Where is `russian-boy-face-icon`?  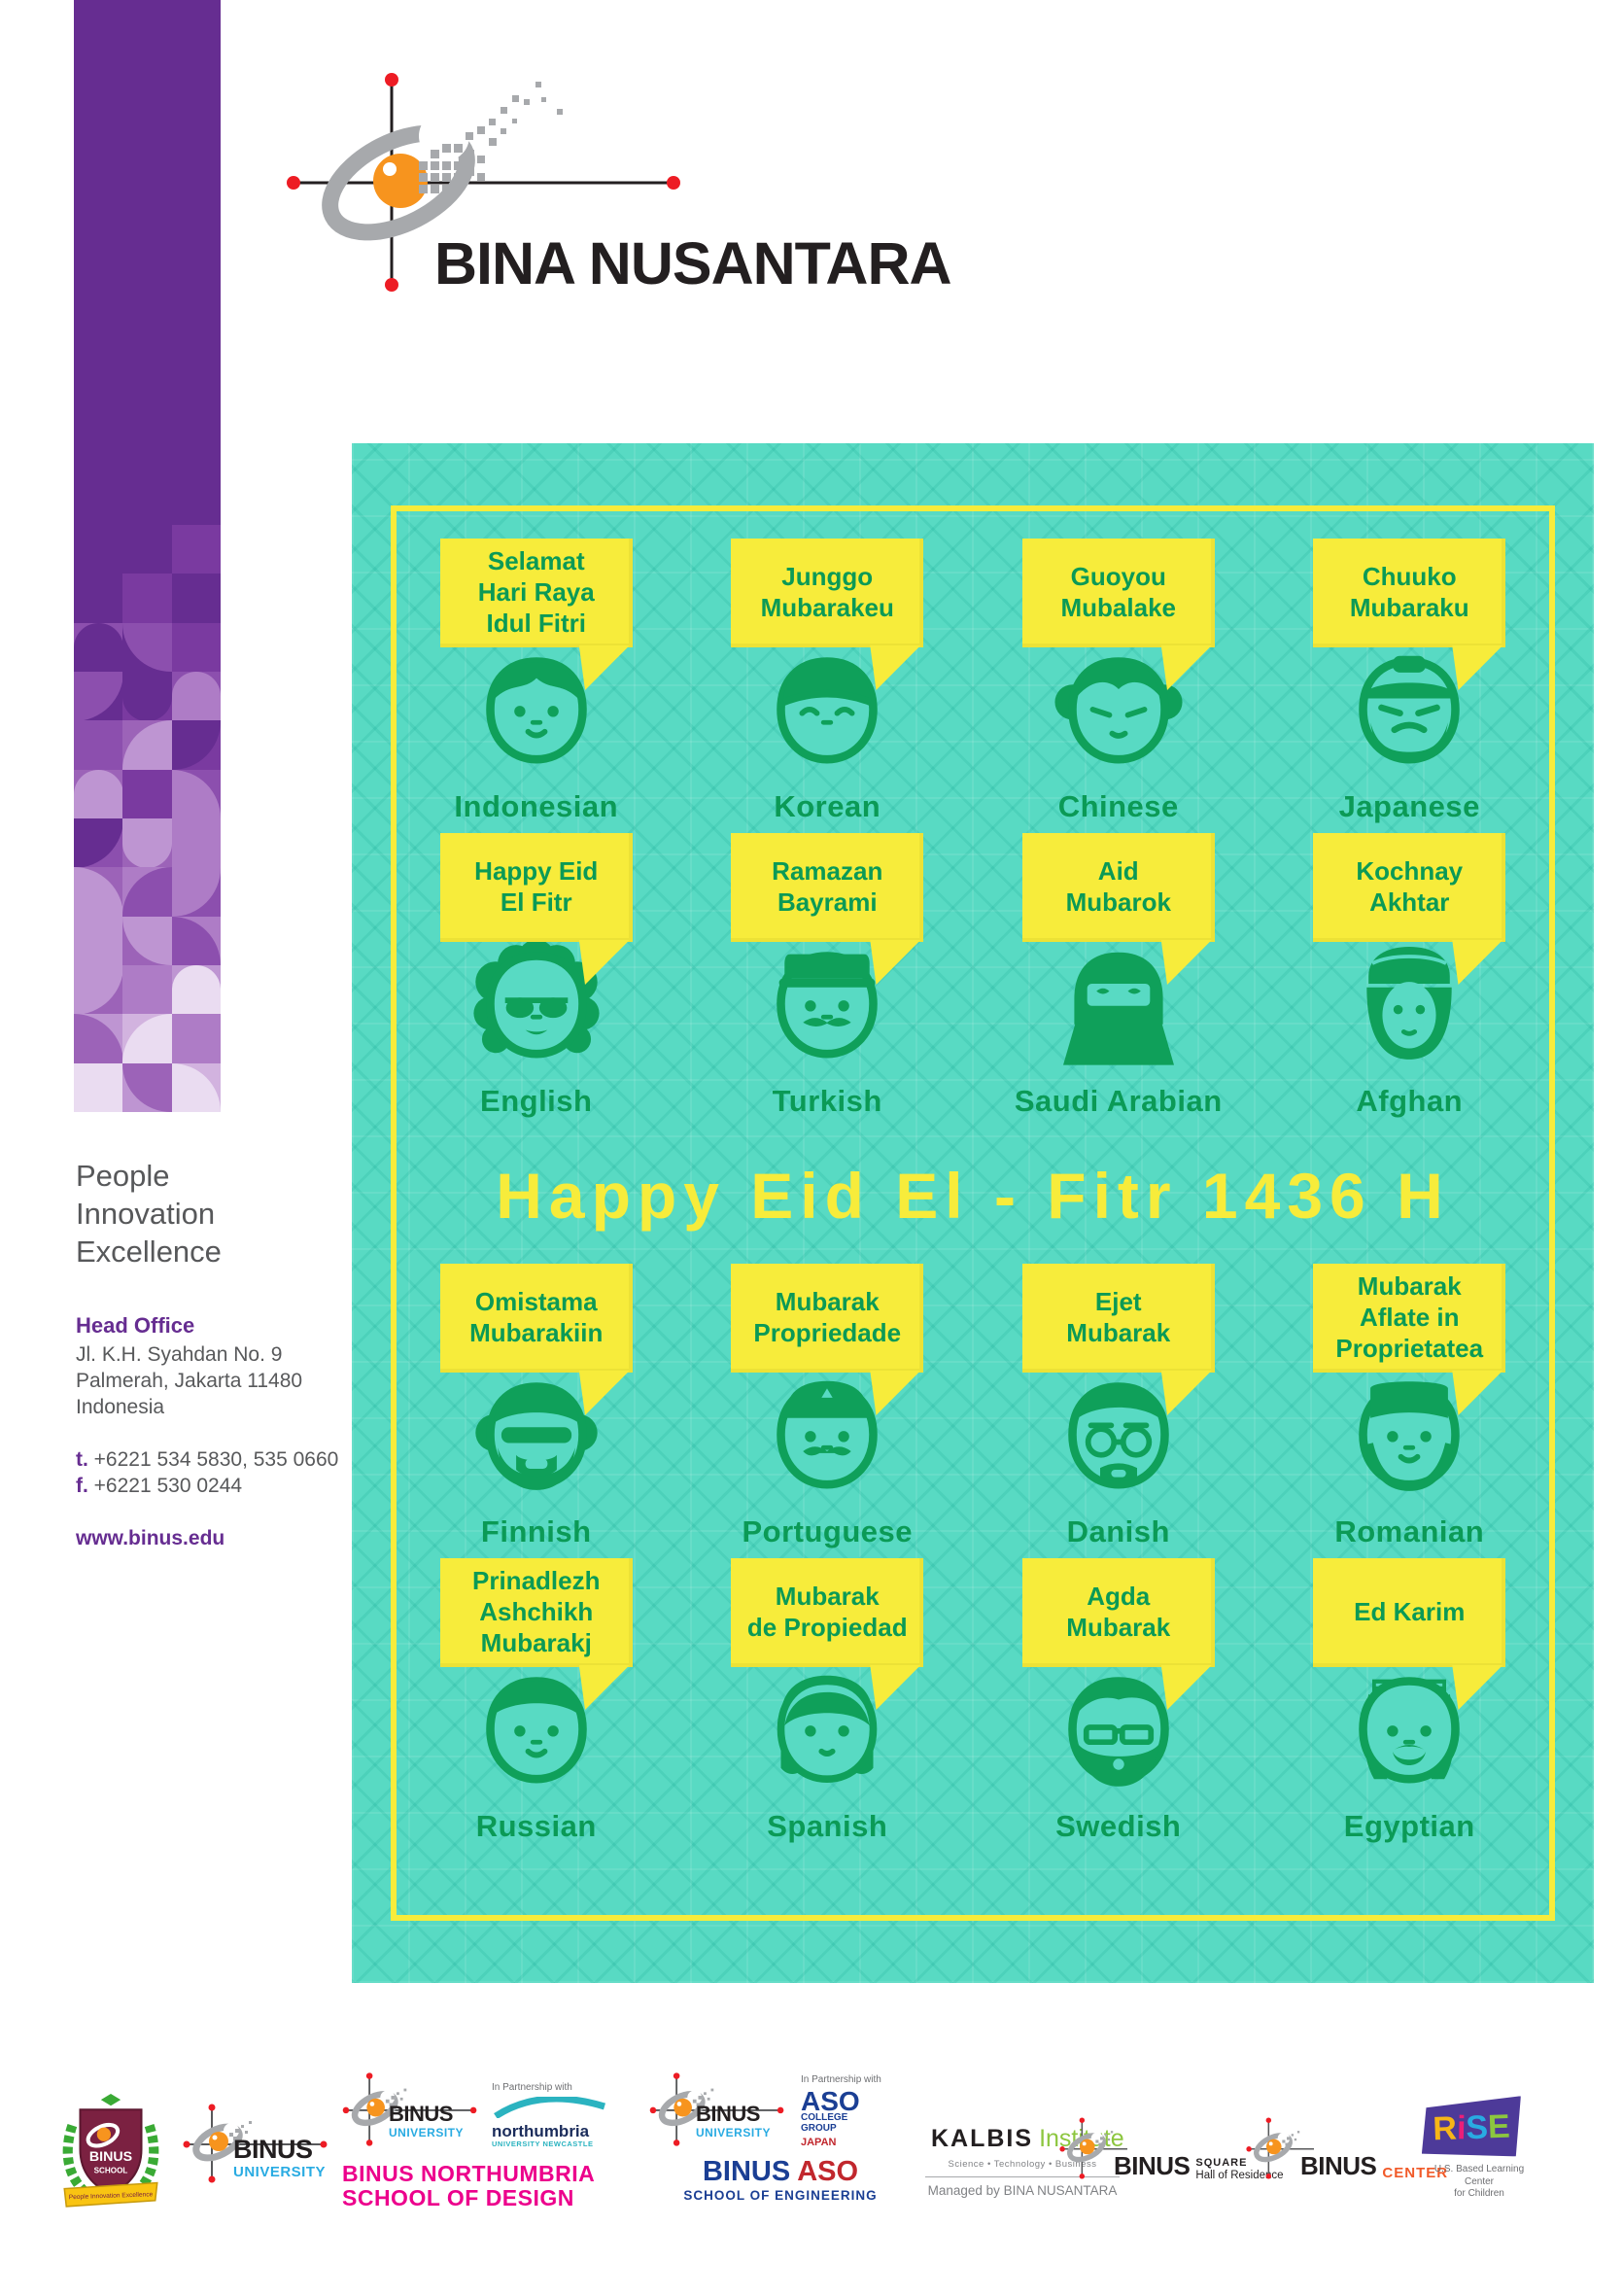 russian-boy-face-icon is located at coordinates (536, 1727).